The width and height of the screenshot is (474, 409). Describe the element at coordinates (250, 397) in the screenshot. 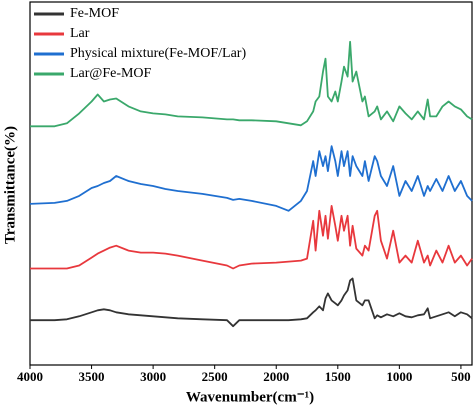

I see `x-axis-label: Wavenumber(cm⁻¹)` at that location.